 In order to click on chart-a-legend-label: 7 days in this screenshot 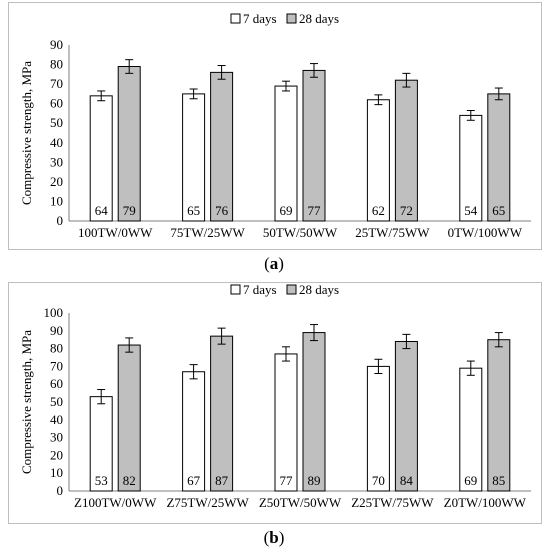, I will do `click(260, 18)`.